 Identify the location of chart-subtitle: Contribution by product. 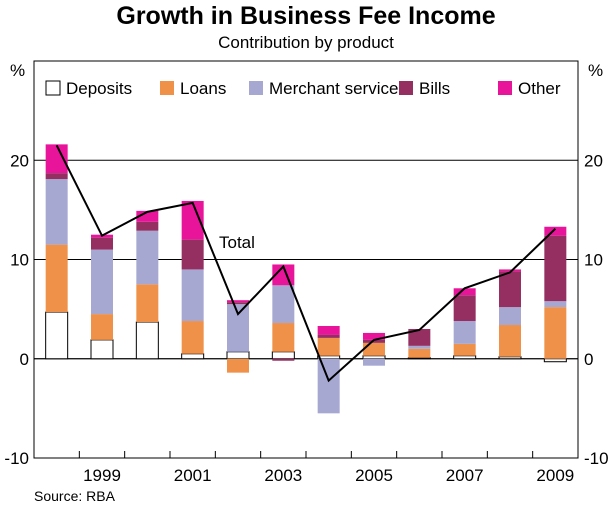
(306, 42).